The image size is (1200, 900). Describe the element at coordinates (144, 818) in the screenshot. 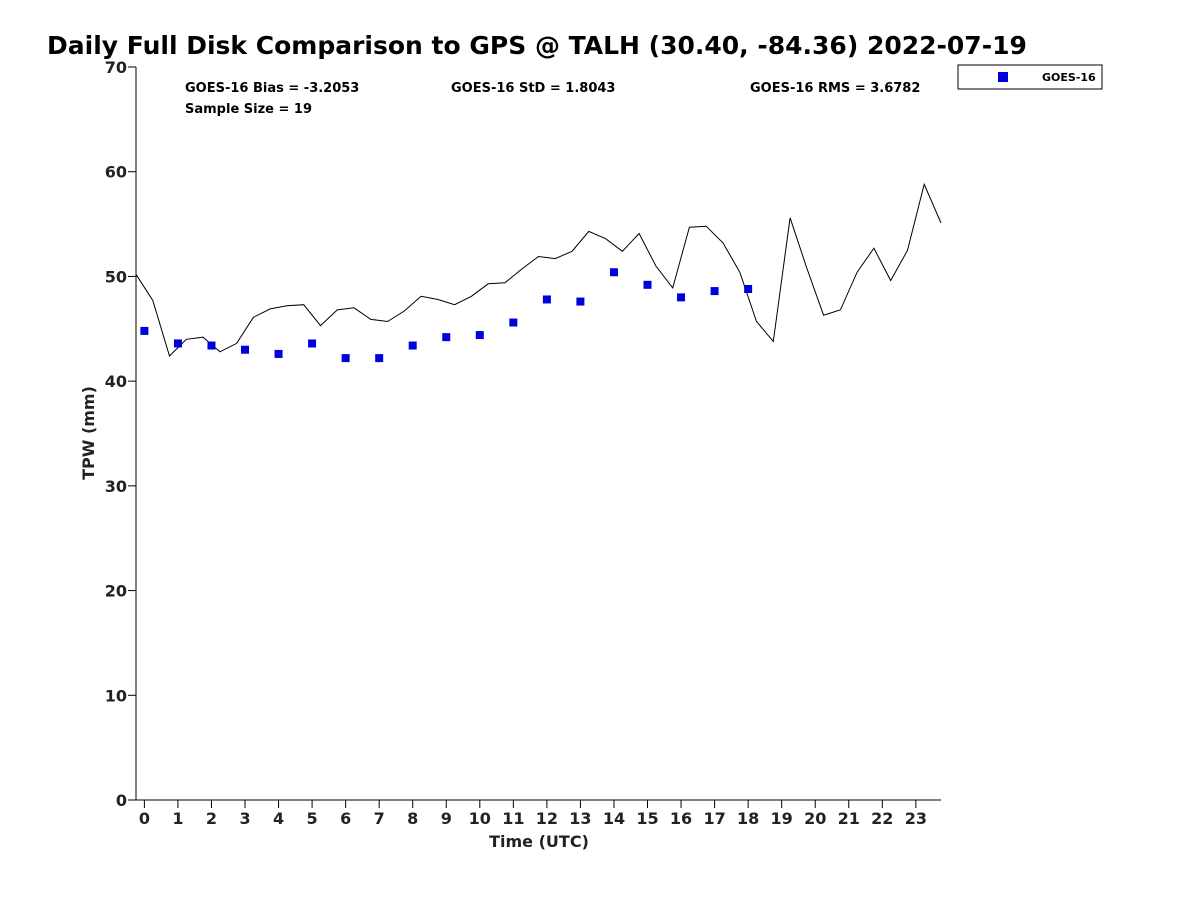

I see `x-tick-label: 0` at that location.